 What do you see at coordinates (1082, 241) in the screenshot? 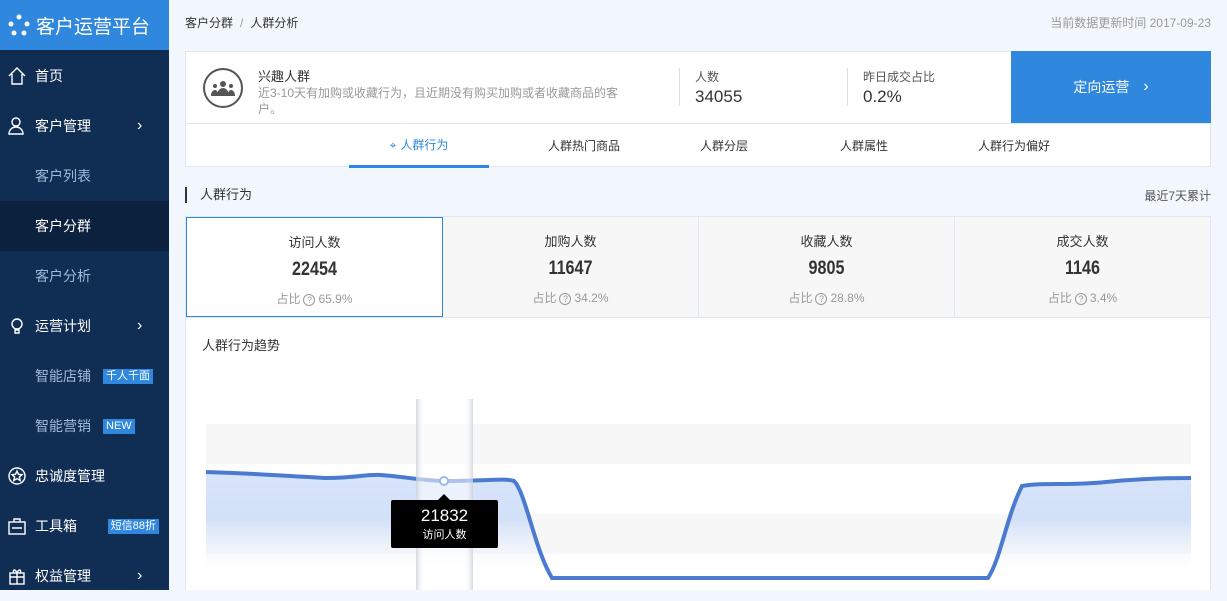
I see `metric-label: 成交人数` at bounding box center [1082, 241].